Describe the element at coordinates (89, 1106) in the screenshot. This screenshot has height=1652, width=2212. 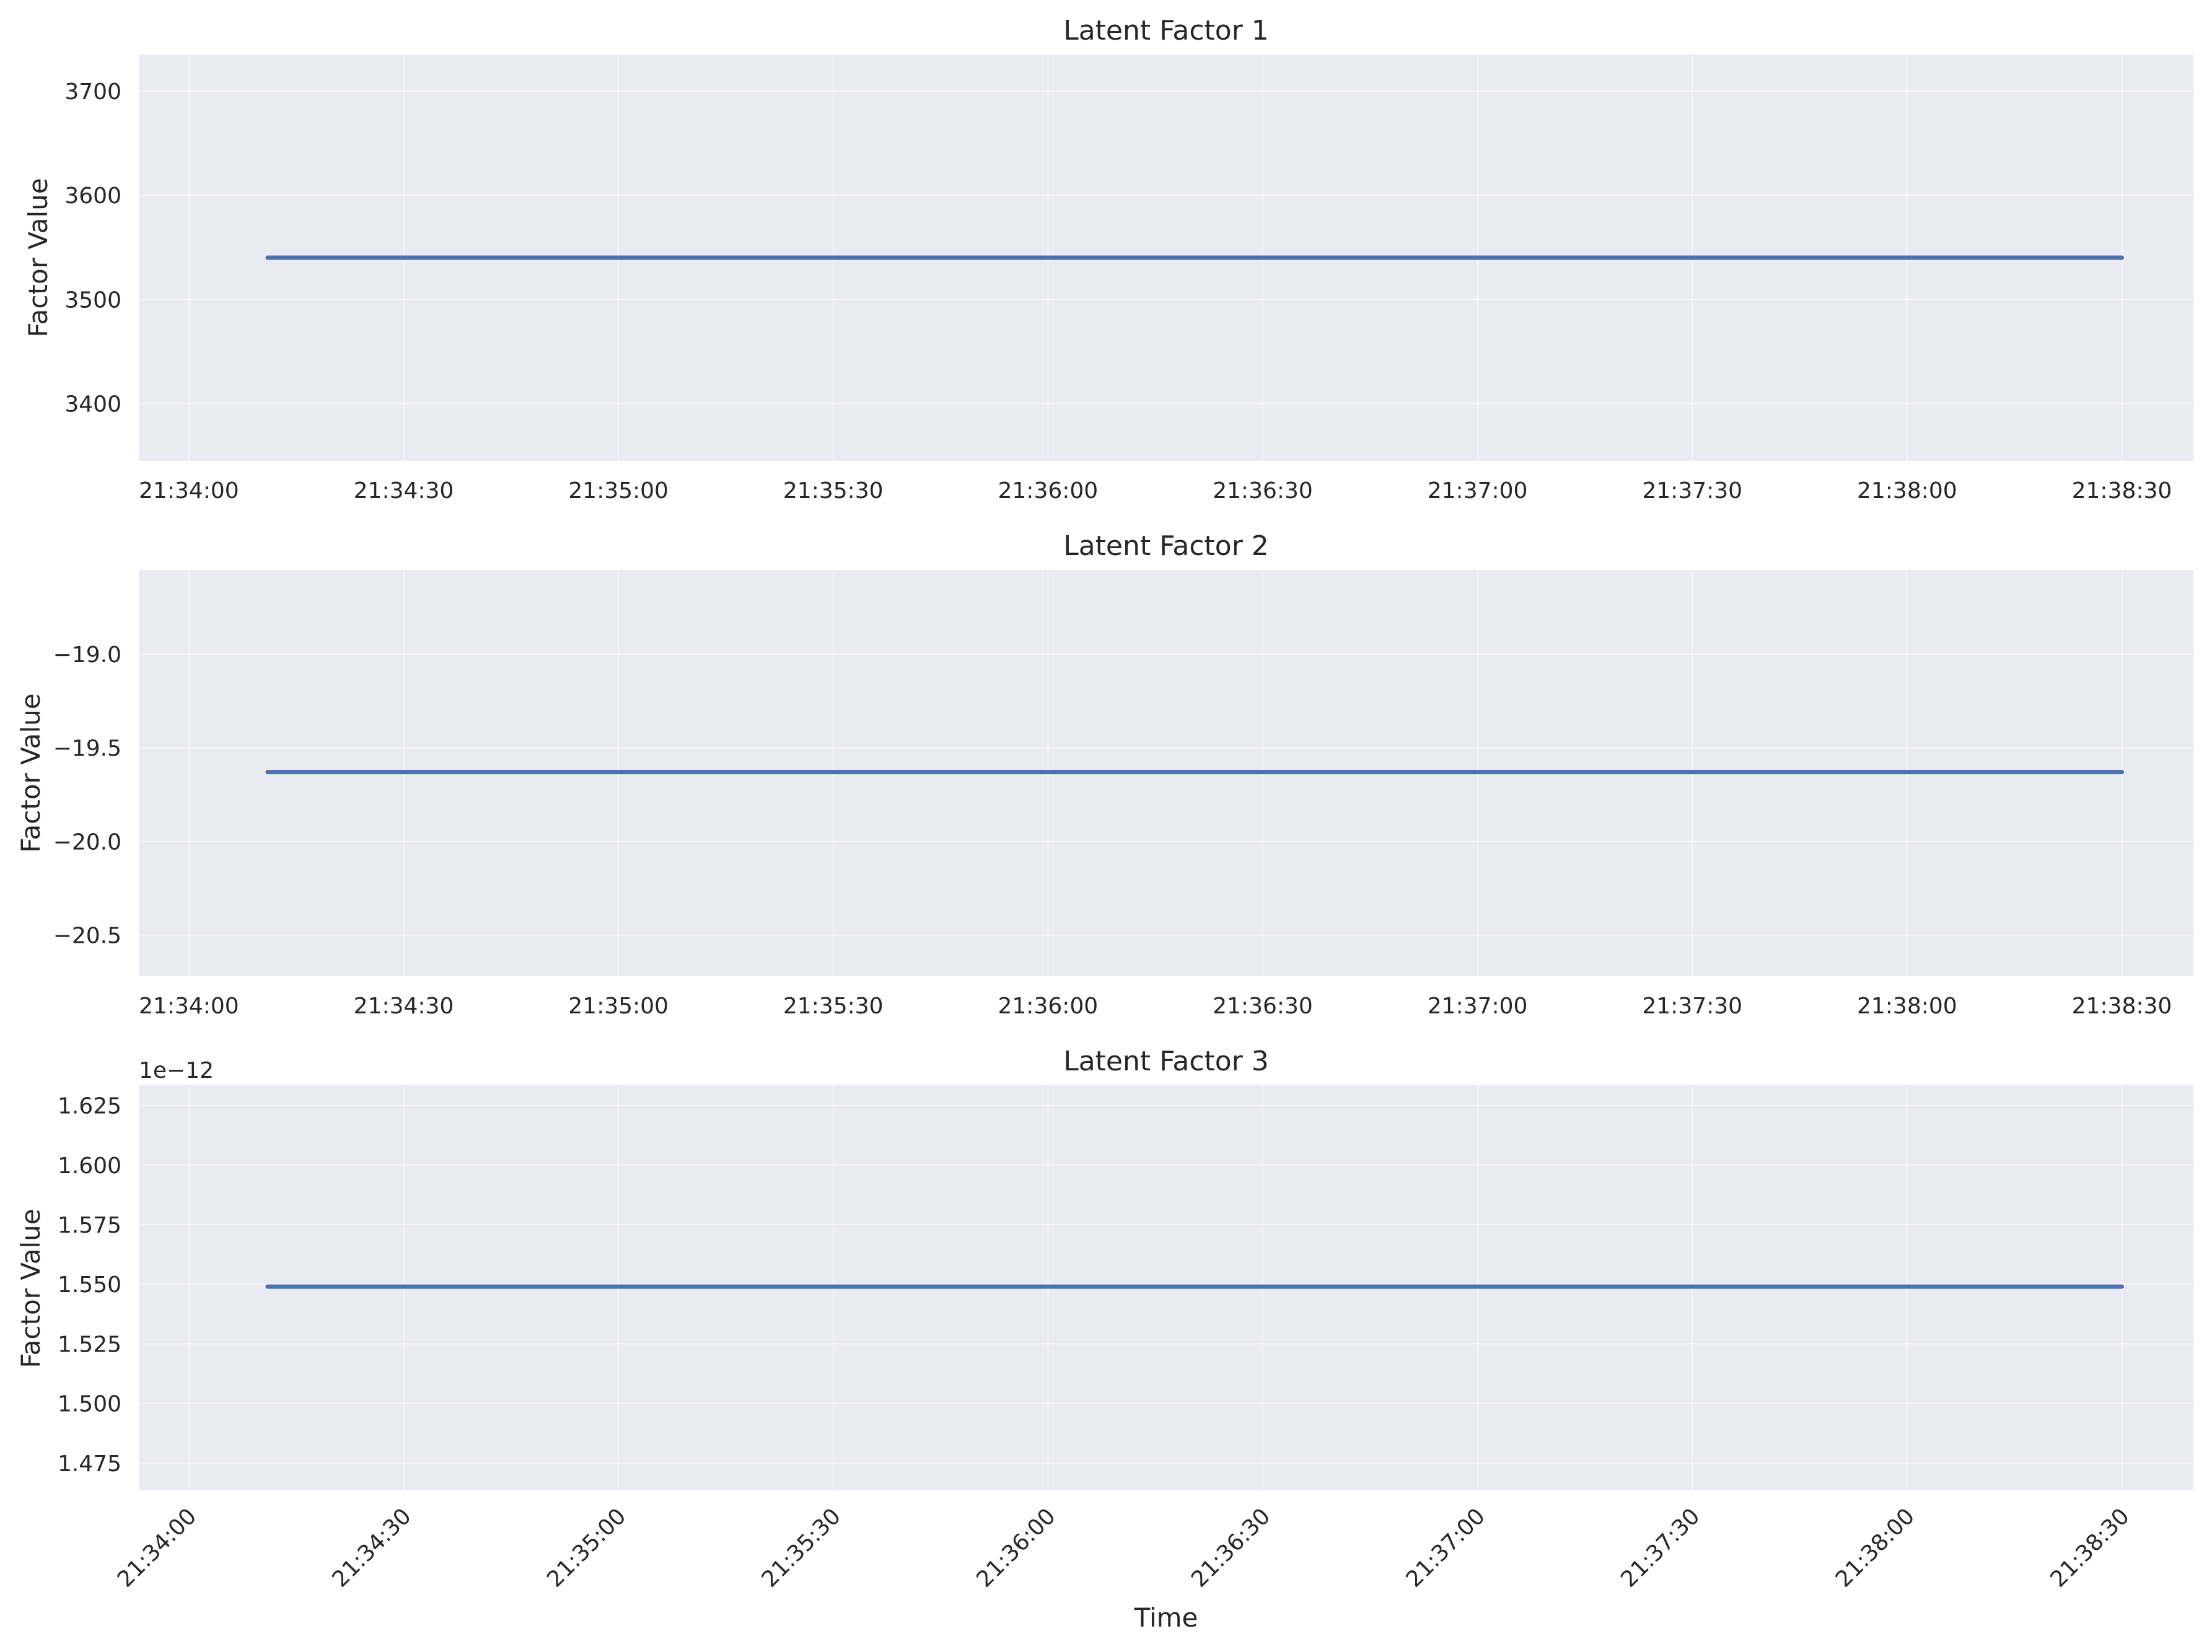
I see `y-tick-label: 1.625` at that location.